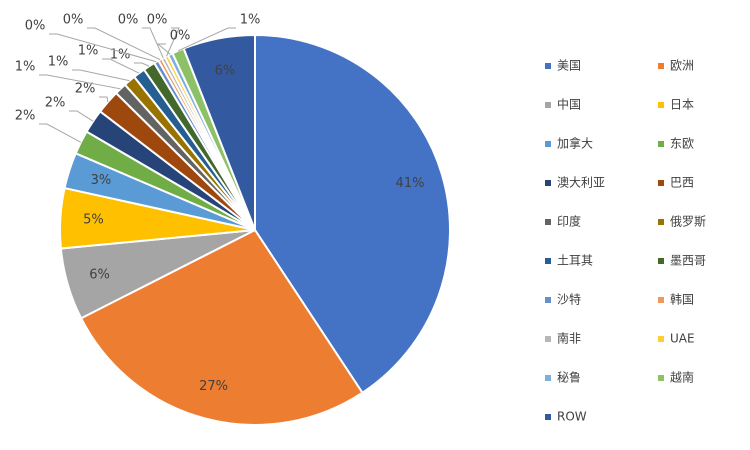  What do you see at coordinates (575, 143) in the screenshot?
I see `legend-label: 加拿大` at bounding box center [575, 143].